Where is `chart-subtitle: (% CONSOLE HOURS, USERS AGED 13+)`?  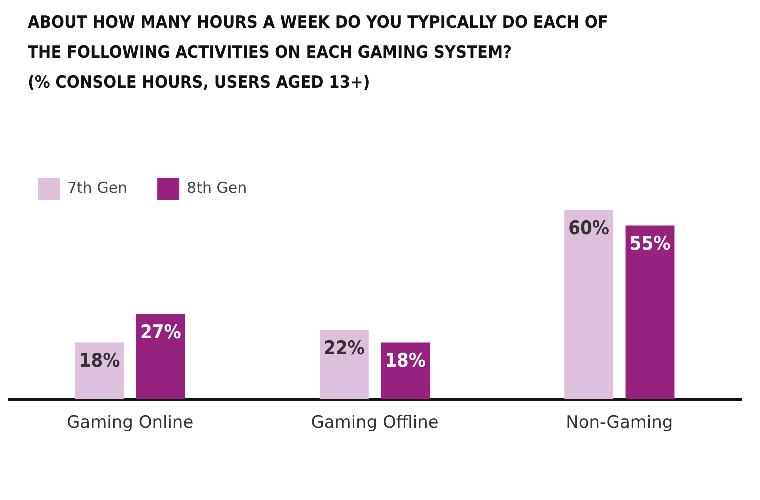 chart-subtitle: (% CONSOLE HOURS, USERS AGED 13+) is located at coordinates (199, 83).